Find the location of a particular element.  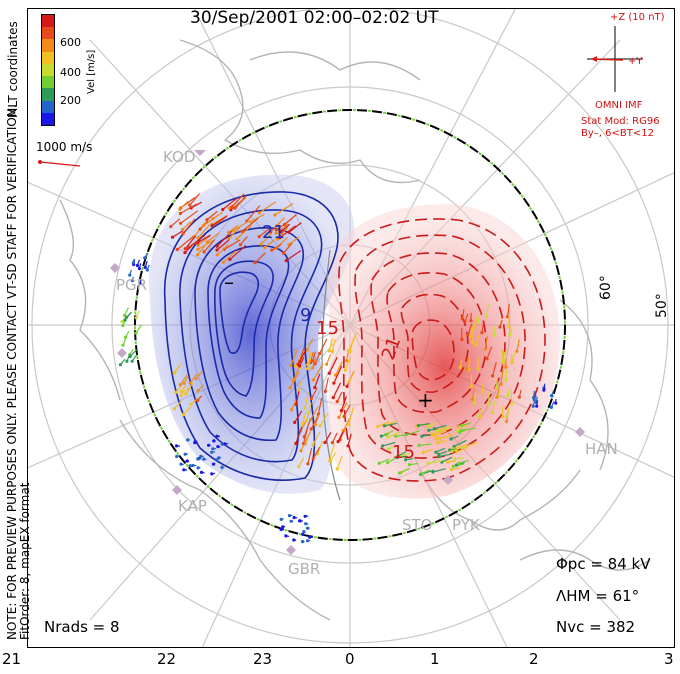

radar-label-gbr: GBR is located at coordinates (304, 569).